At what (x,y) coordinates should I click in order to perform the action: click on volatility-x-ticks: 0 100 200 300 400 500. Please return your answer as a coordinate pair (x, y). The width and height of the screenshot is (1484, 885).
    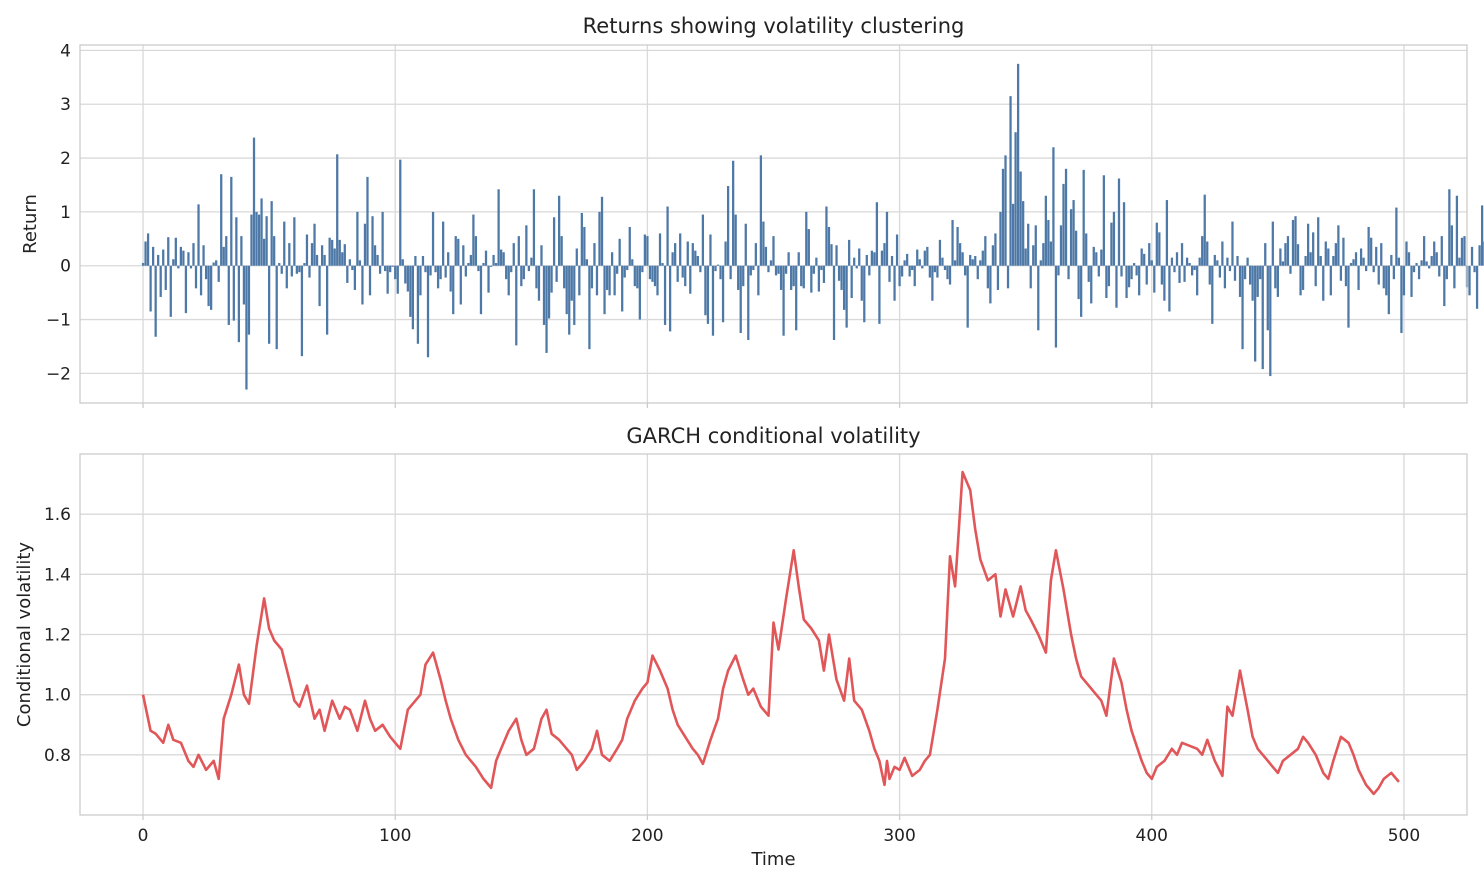
    Looking at the image, I should click on (779, 830).